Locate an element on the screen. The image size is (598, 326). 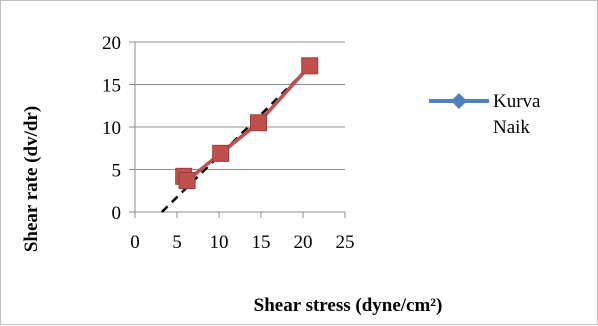
series-layer is located at coordinates (247, 123).